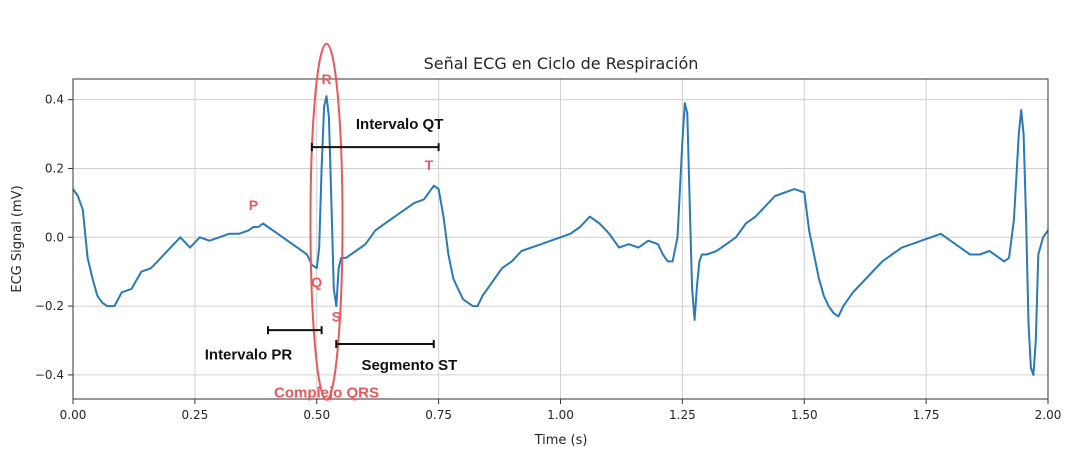 This screenshot has width=1070, height=472. Describe the element at coordinates (249, 354) in the screenshot. I see `pr-interval-label: Intervalo PR` at that location.